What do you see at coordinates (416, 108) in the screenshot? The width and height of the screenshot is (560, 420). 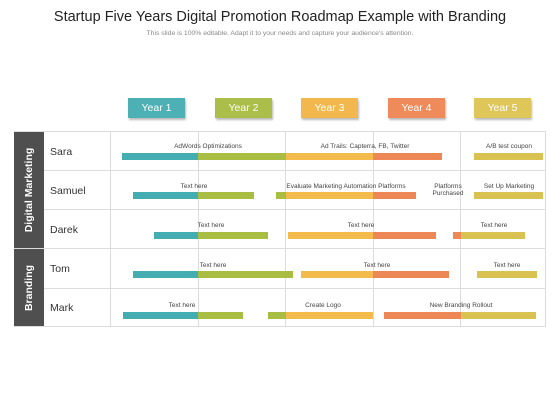 I see `year-tab-4: Year 4` at bounding box center [416, 108].